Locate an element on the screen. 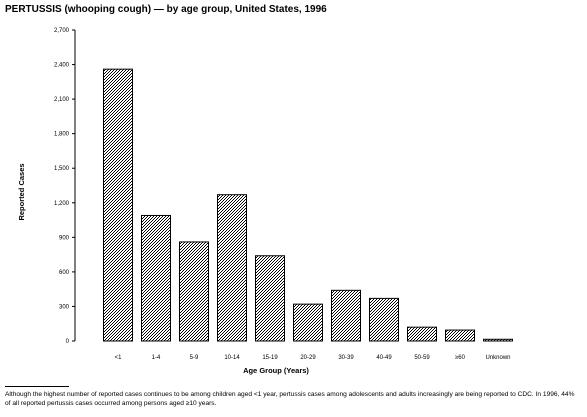 Image resolution: width=587 pixels, height=417 pixels. y-tick-label: 1,500 is located at coordinates (62, 169).